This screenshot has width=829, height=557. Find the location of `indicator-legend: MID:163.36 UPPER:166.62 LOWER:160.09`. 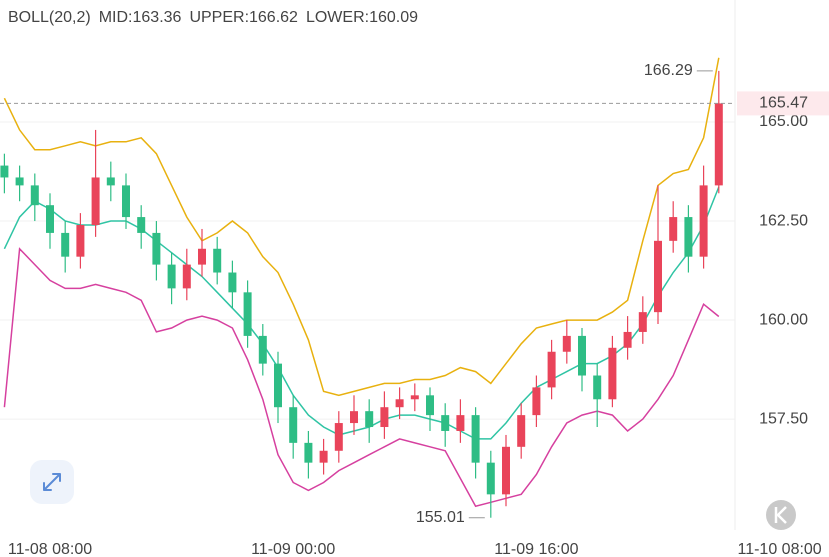

indicator-legend: MID:163.36 UPPER:166.62 LOWER:160.09 is located at coordinates (258, 17).